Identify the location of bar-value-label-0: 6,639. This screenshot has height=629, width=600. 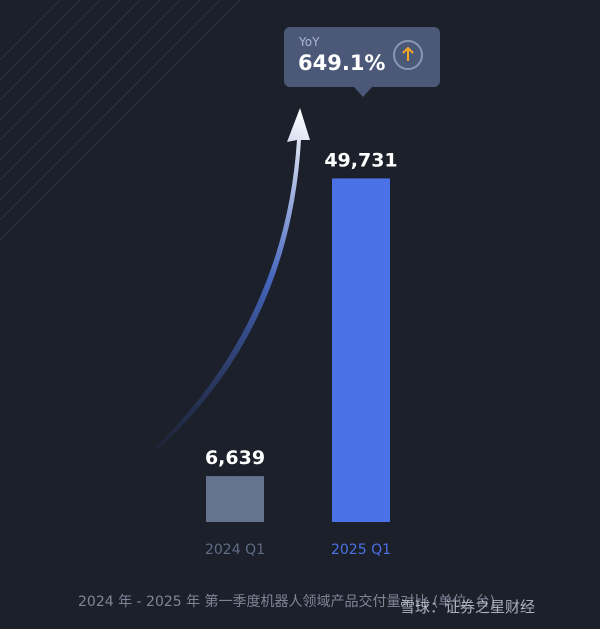
(235, 458).